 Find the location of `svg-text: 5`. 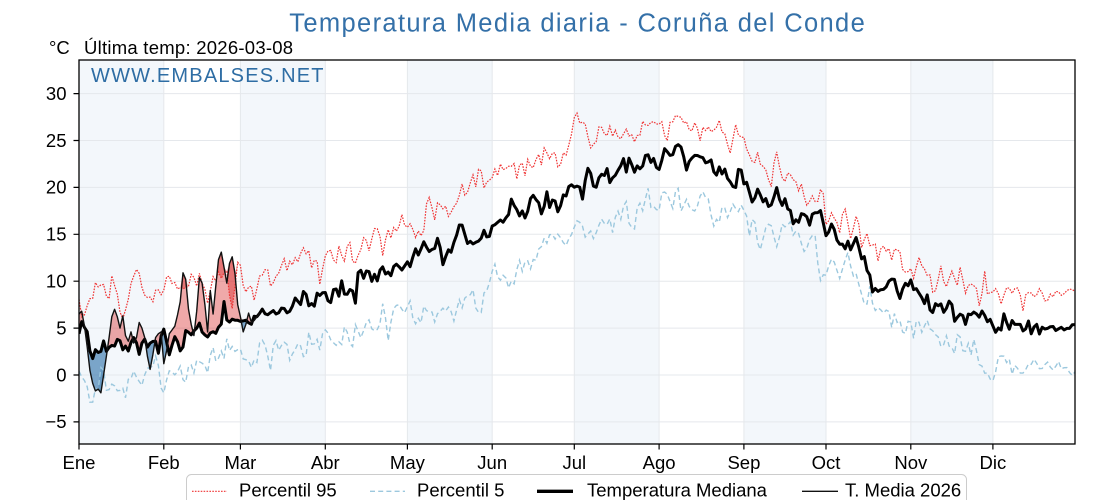

svg-text: 5 is located at coordinates (61, 327).